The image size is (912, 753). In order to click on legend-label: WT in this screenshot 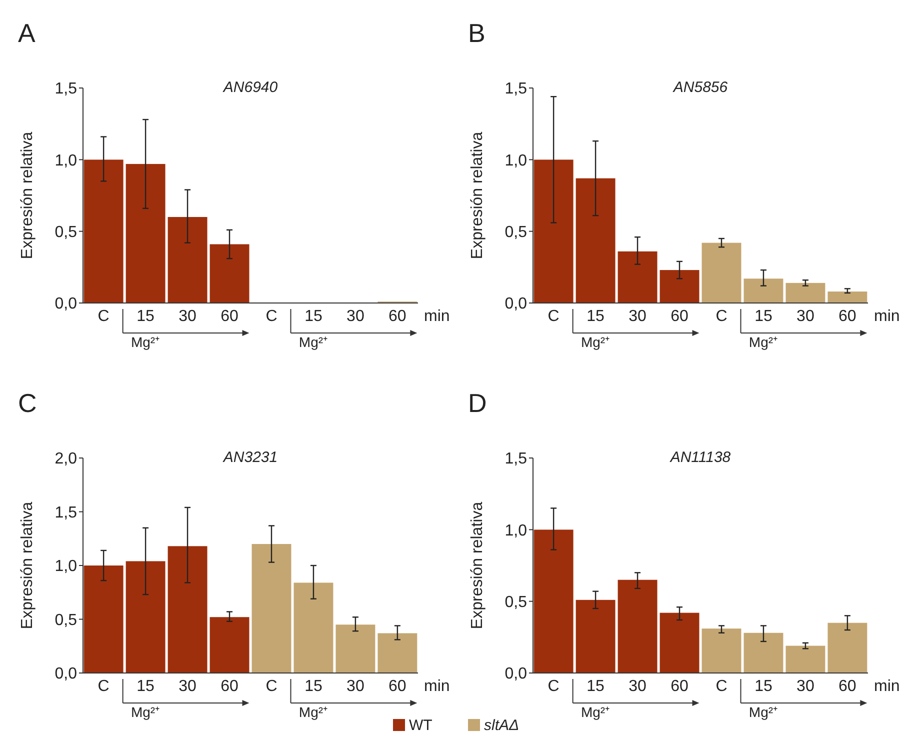, I will do `click(420, 725)`.